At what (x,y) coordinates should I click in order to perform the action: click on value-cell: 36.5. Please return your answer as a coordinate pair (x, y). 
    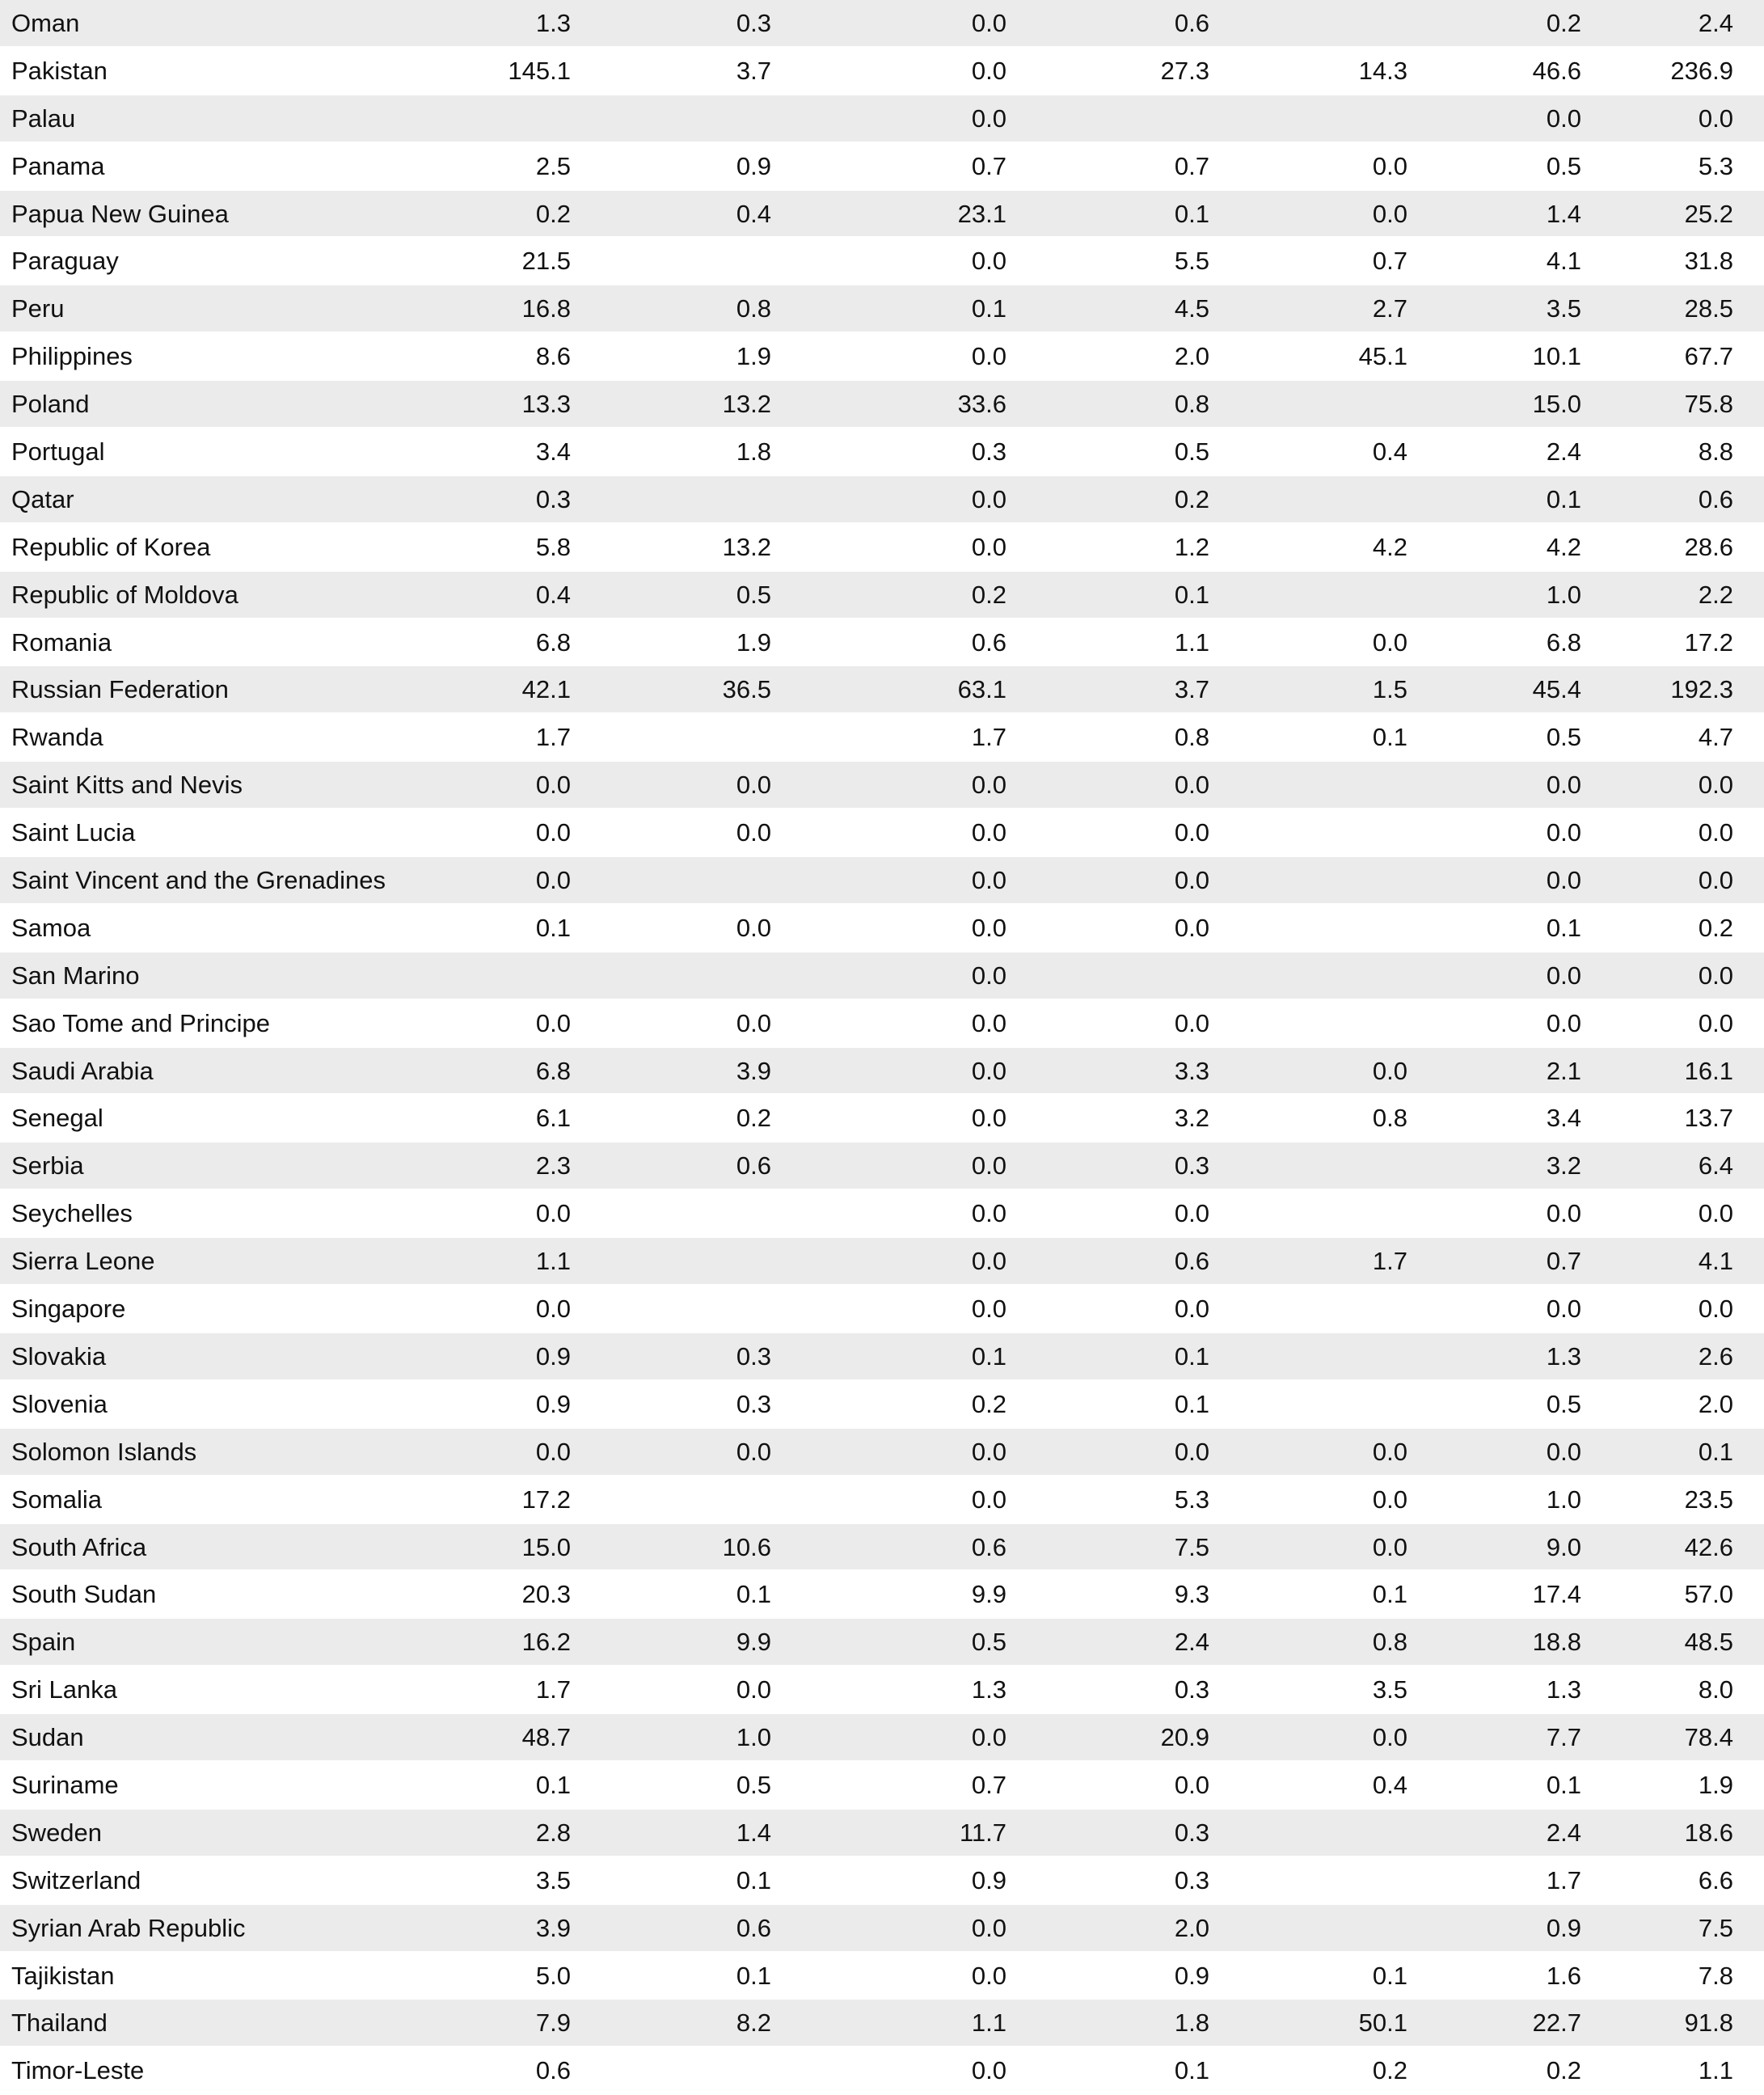
    Looking at the image, I should click on (747, 689).